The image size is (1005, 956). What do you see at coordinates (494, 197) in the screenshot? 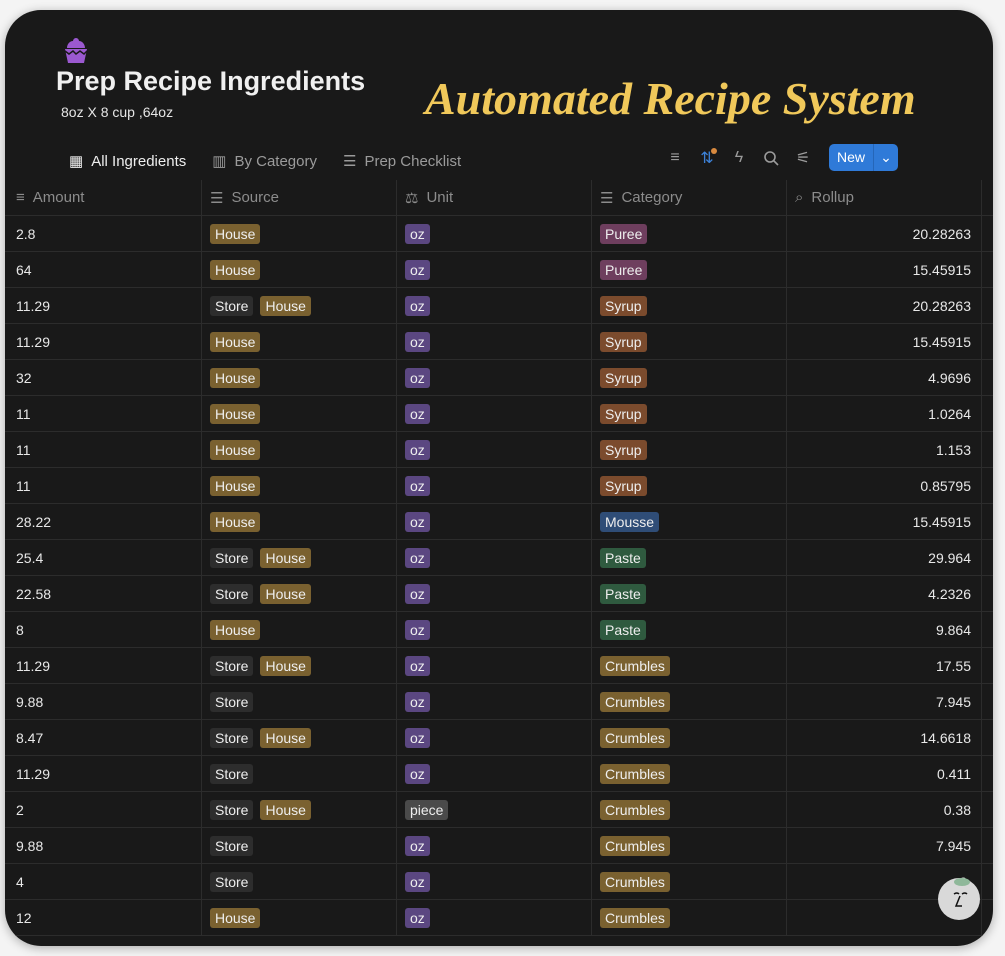
I see `column-header-unit: ⚖ Unit` at bounding box center [494, 197].